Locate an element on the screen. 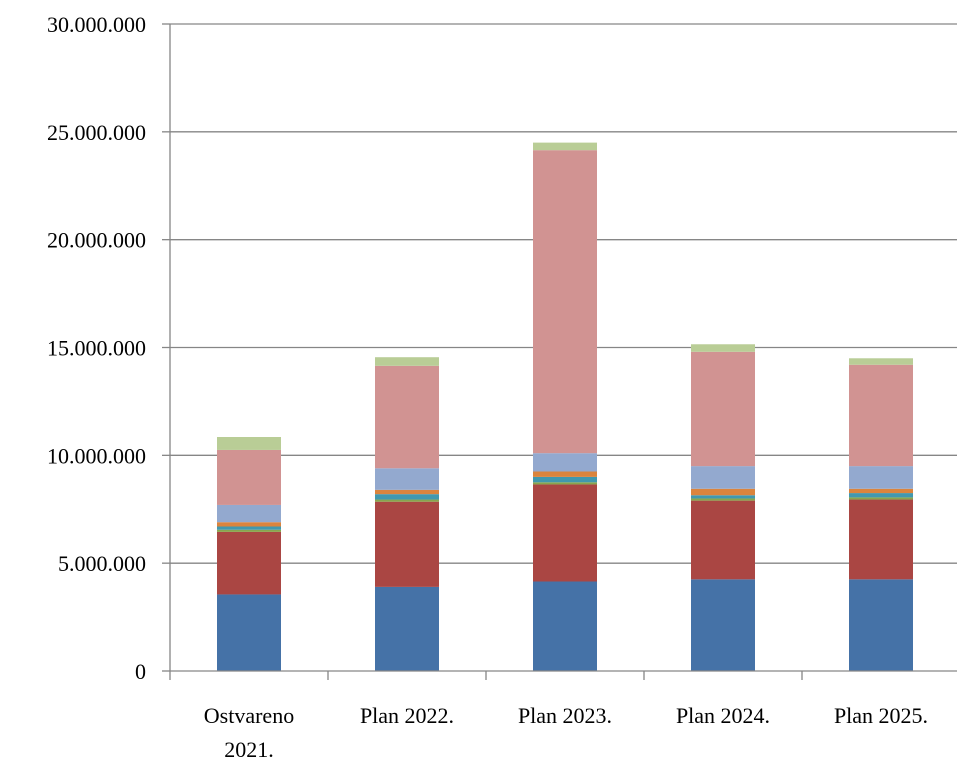 Image resolution: width=957 pixels, height=763 pixels. x-tick-label-line: Ostvareno is located at coordinates (249, 715).